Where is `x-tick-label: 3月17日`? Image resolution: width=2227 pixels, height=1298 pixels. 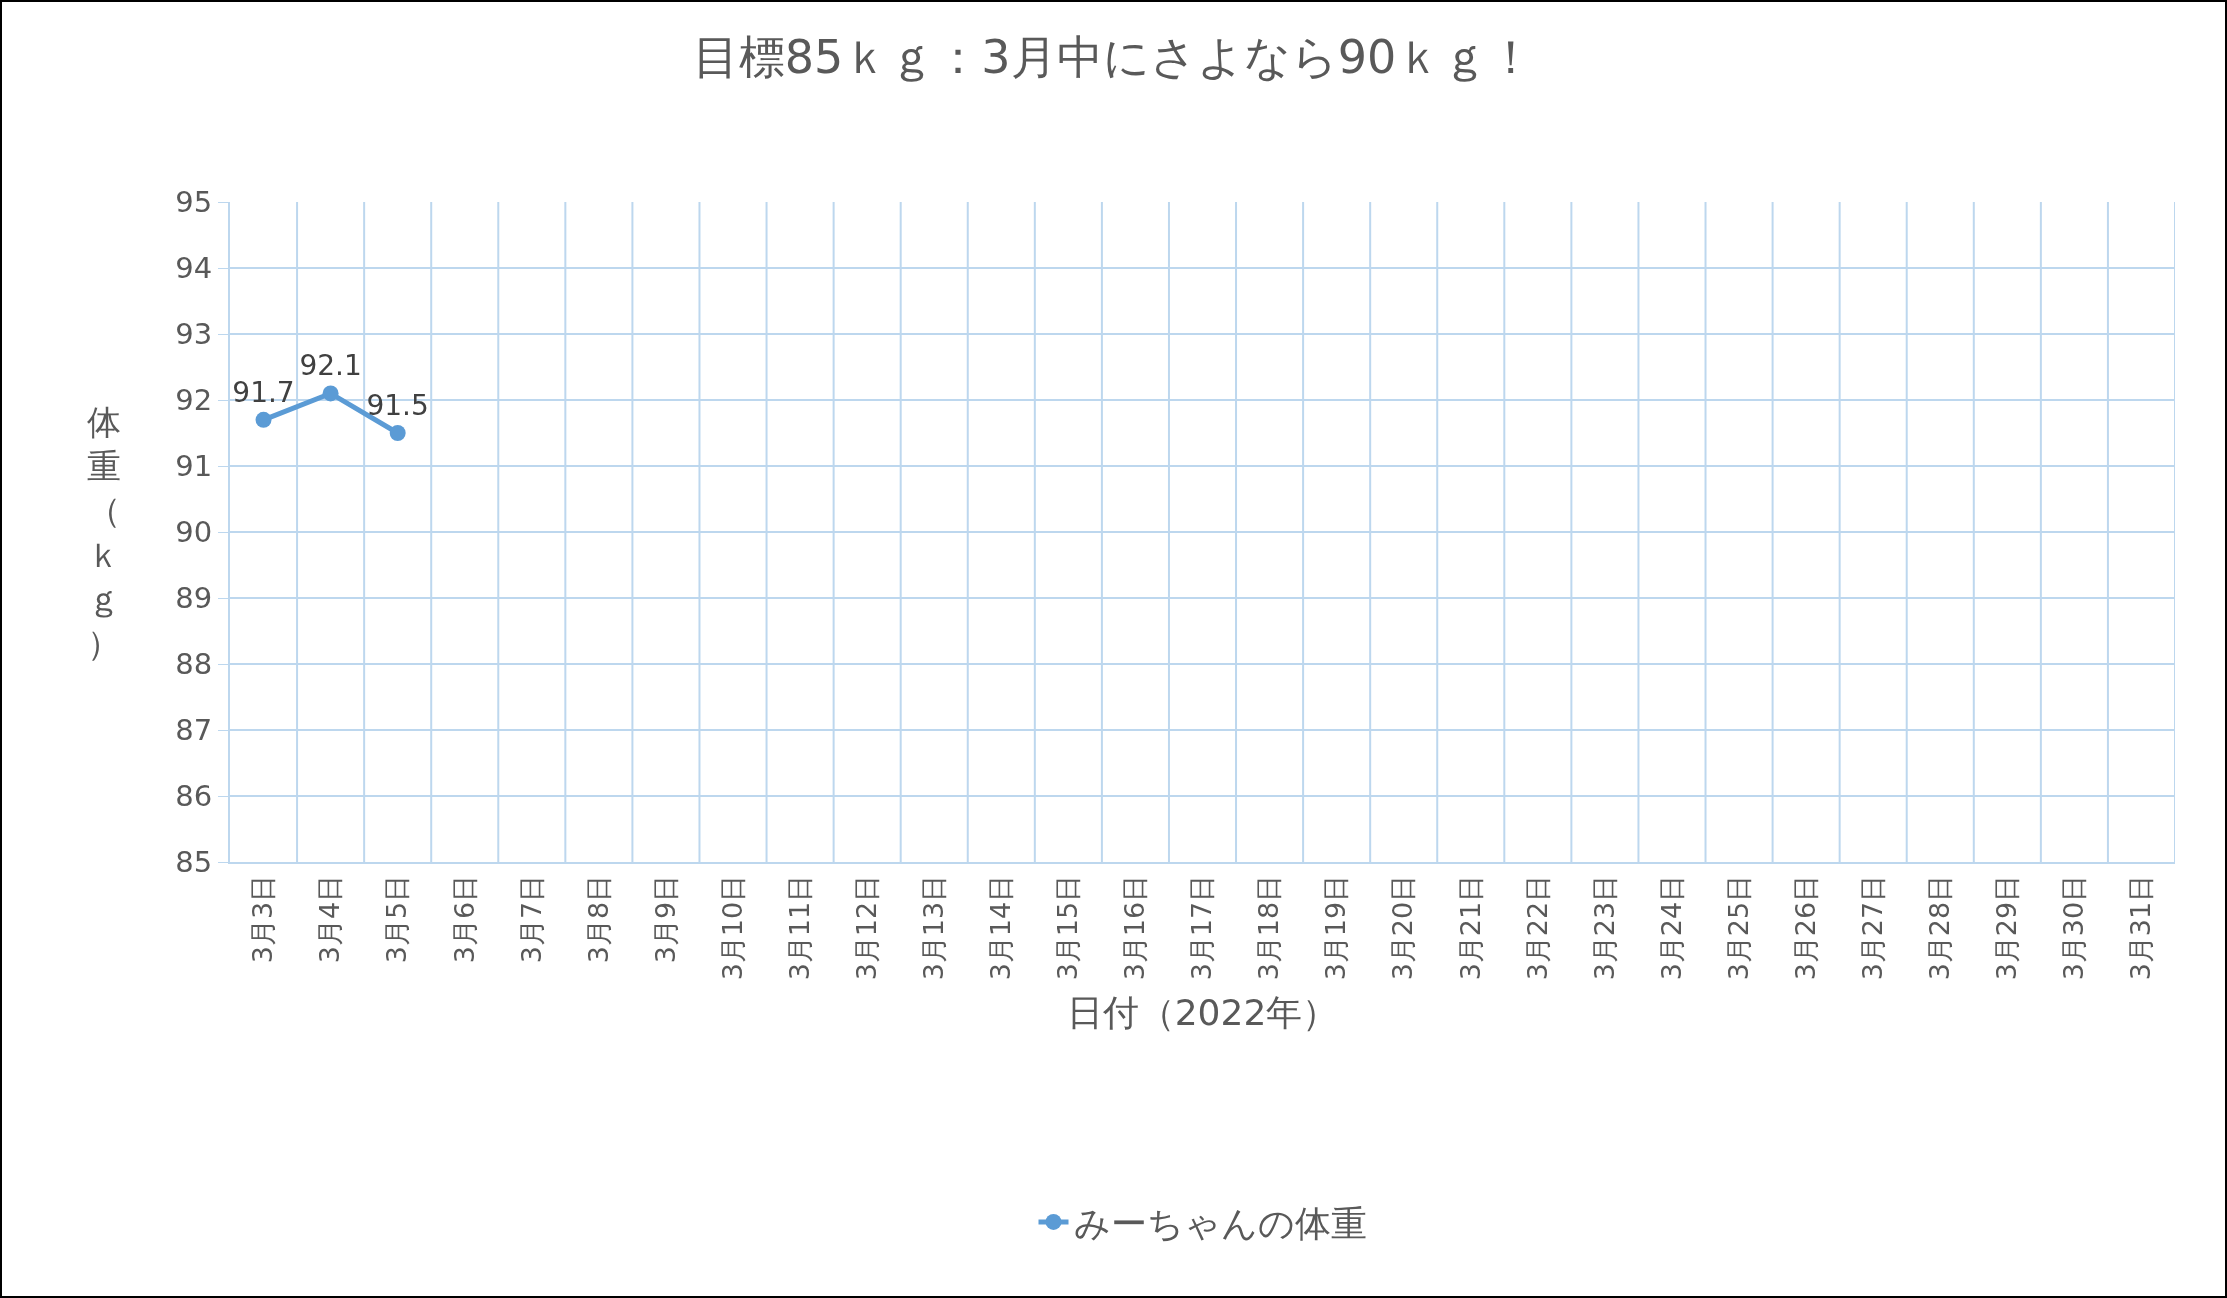 x-tick-label: 3月17日 is located at coordinates (1202, 927).